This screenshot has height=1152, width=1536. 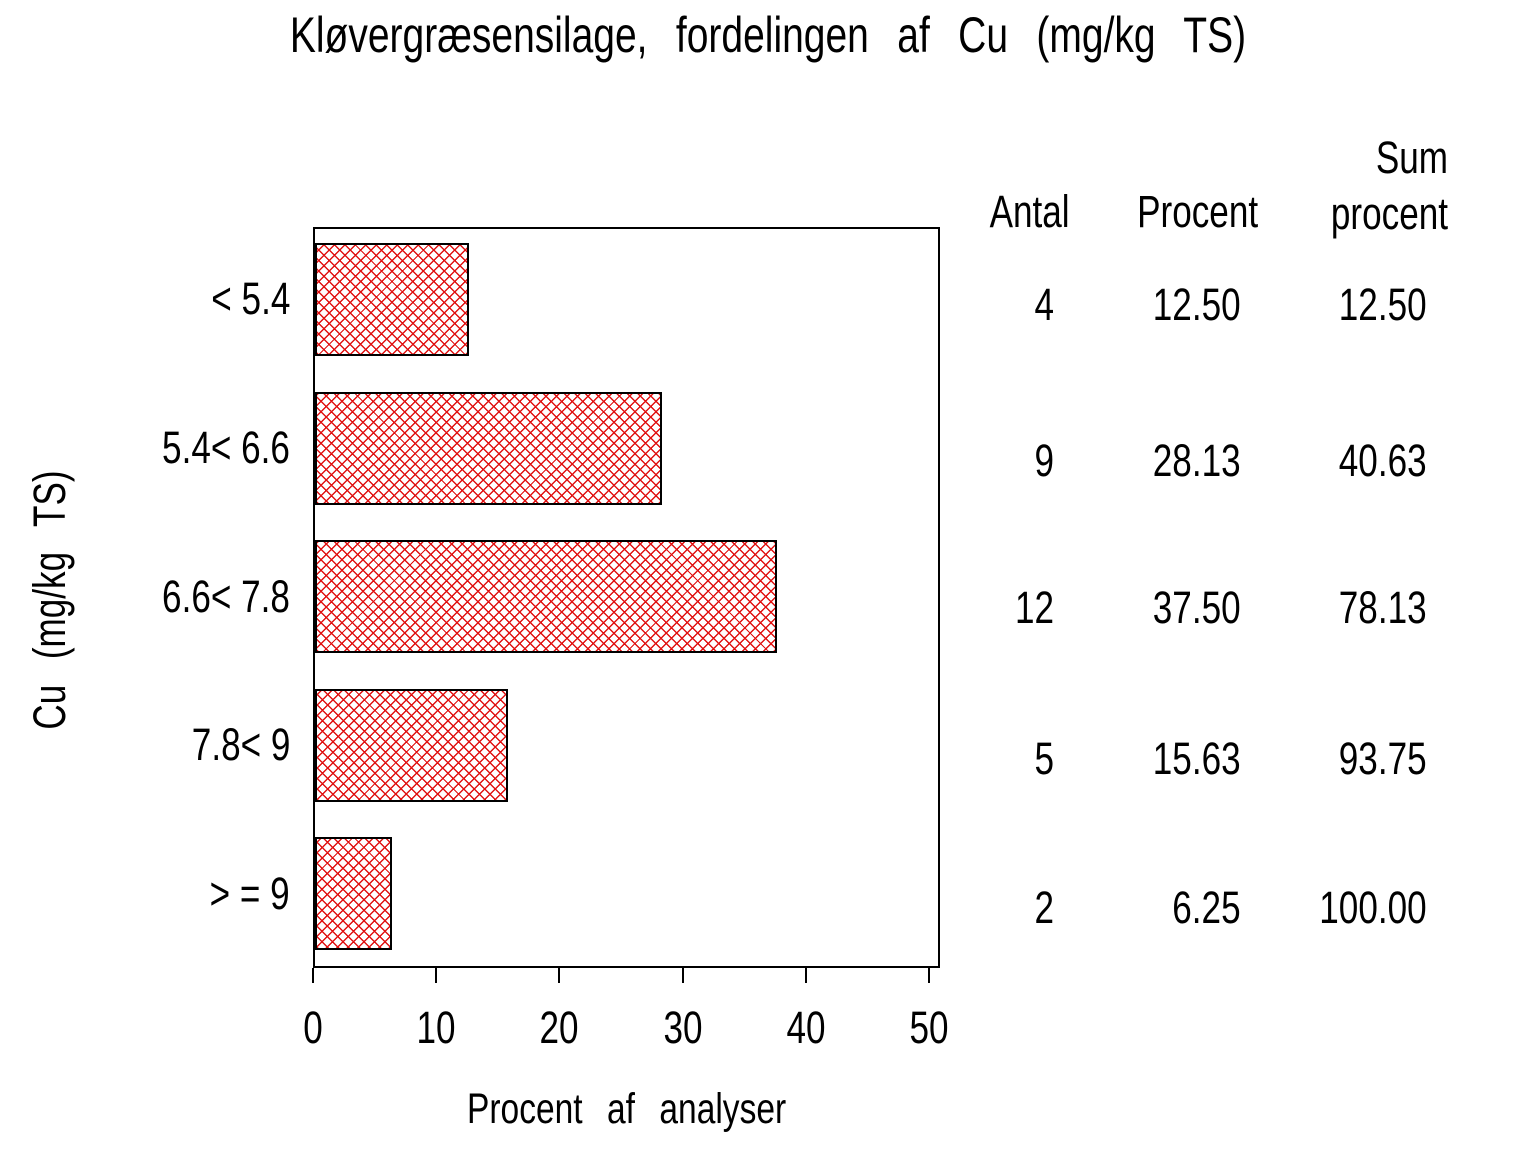 I want to click on x-tick-label: 10, so click(x=436, y=1028).